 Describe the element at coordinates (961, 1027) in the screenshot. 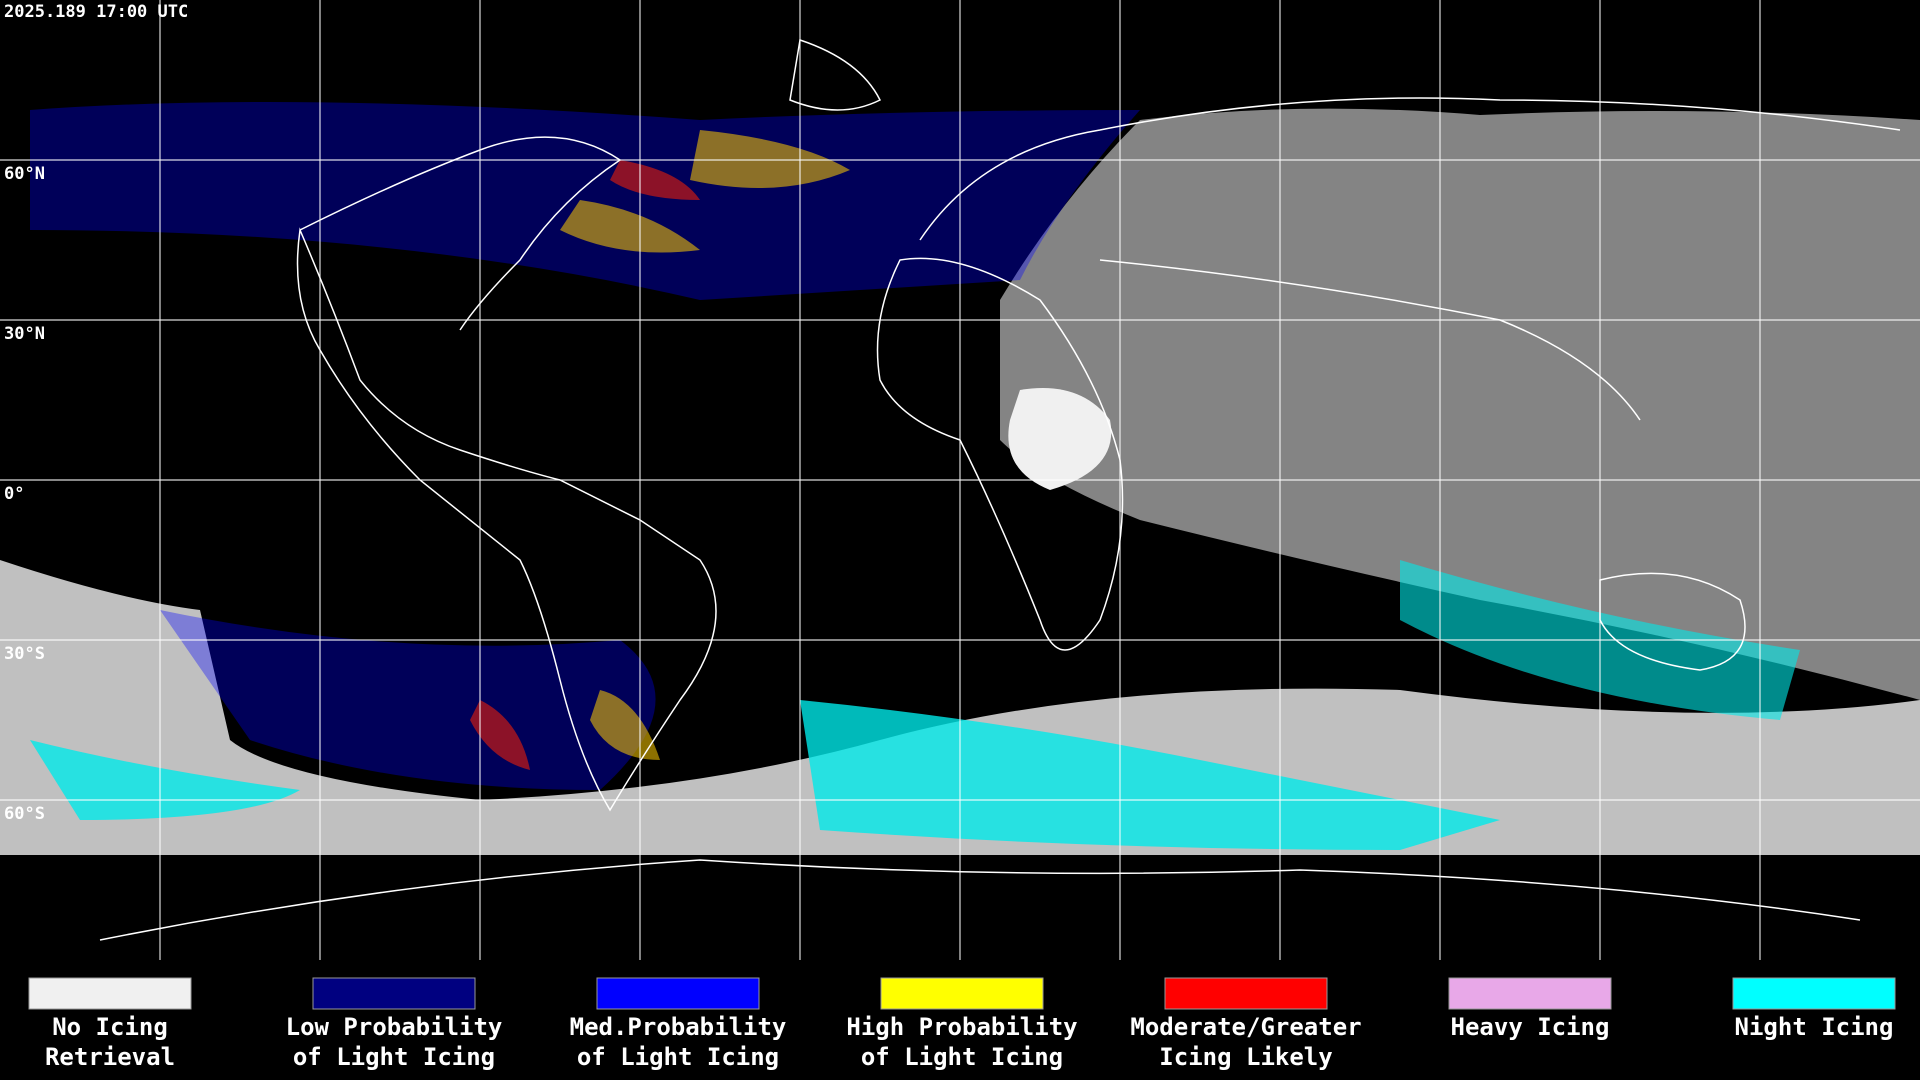

I see `legend-label: High Probability` at that location.